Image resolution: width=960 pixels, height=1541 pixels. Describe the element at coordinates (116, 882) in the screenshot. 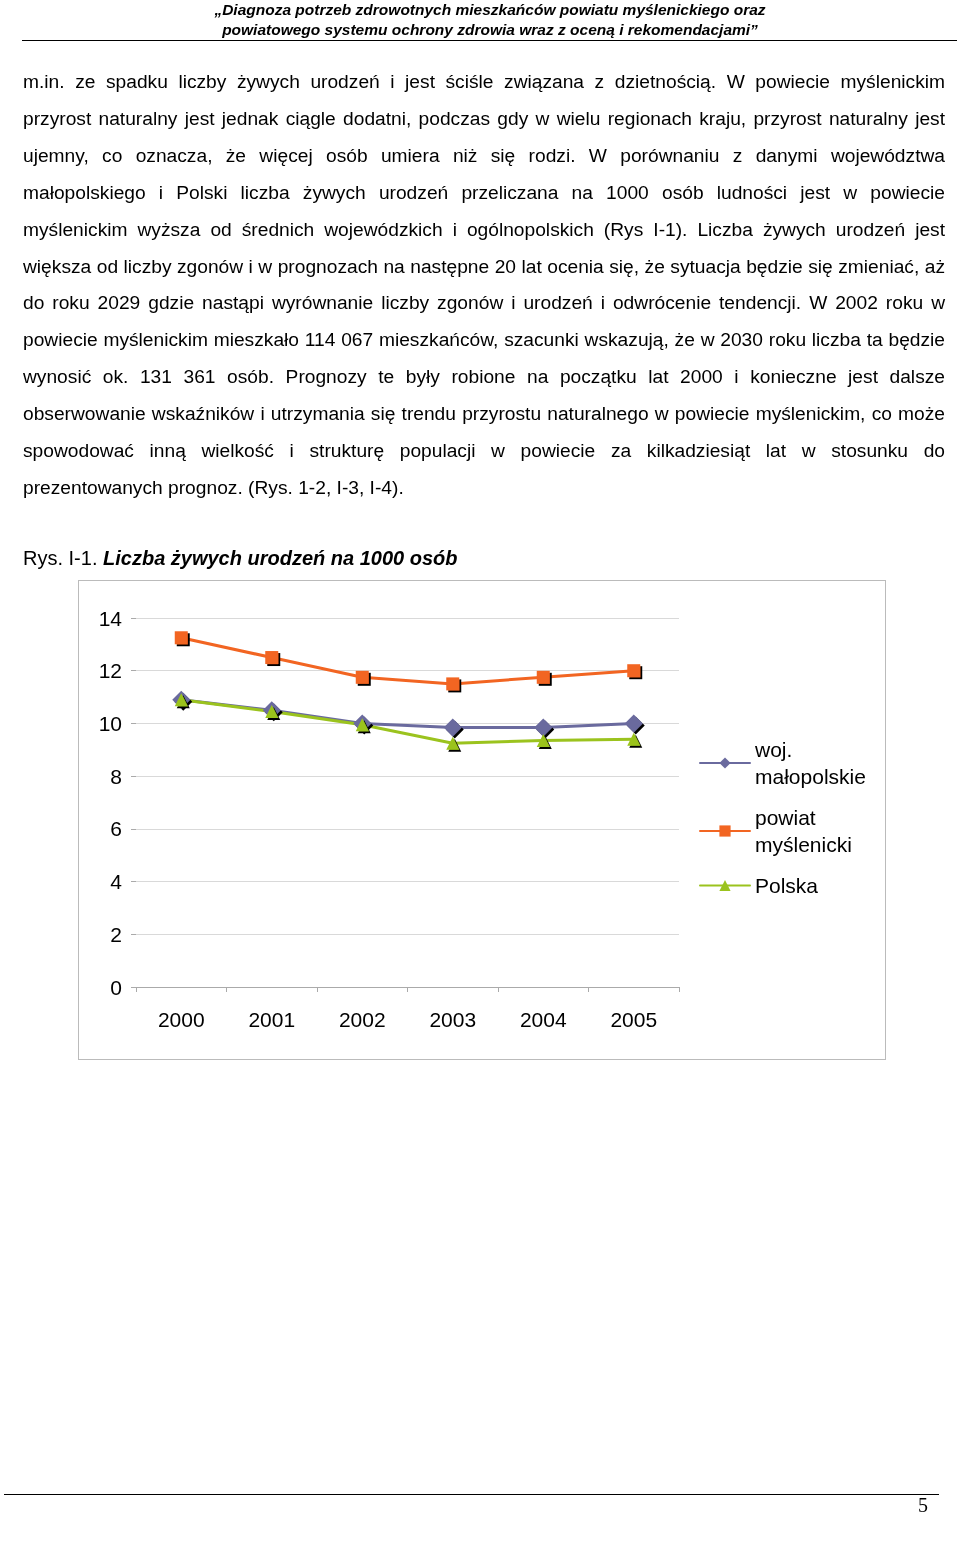

I see `y-tick-label: 4` at that location.